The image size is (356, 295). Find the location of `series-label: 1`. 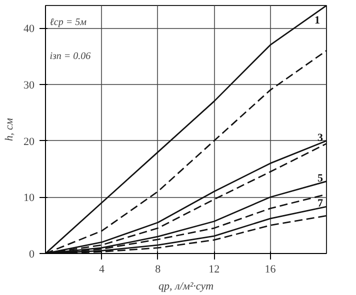

series-label: 1 is located at coordinates (317, 20).